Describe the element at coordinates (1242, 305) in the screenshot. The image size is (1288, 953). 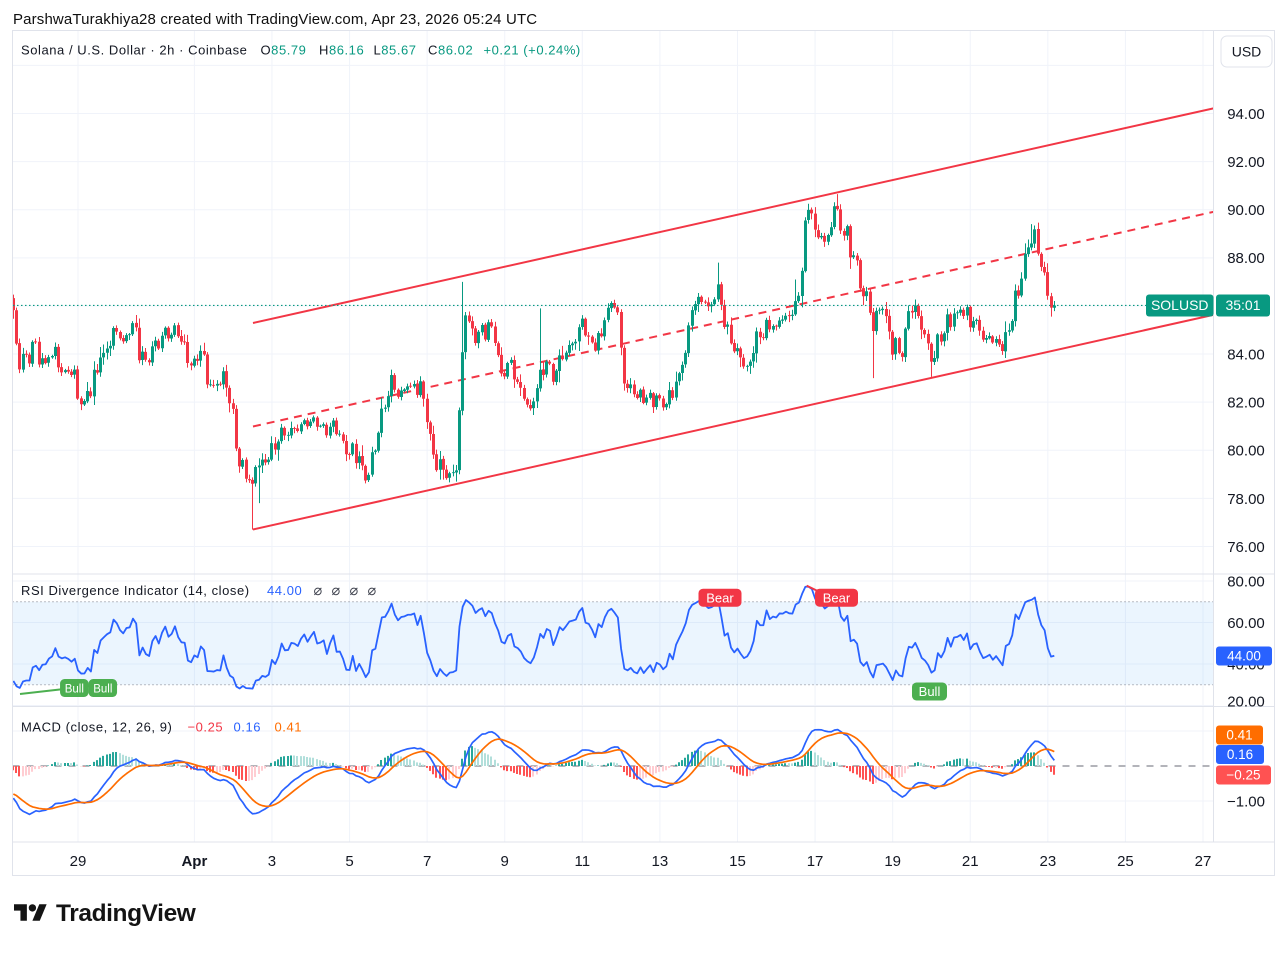
I see `svg-text: 35:01` at that location.